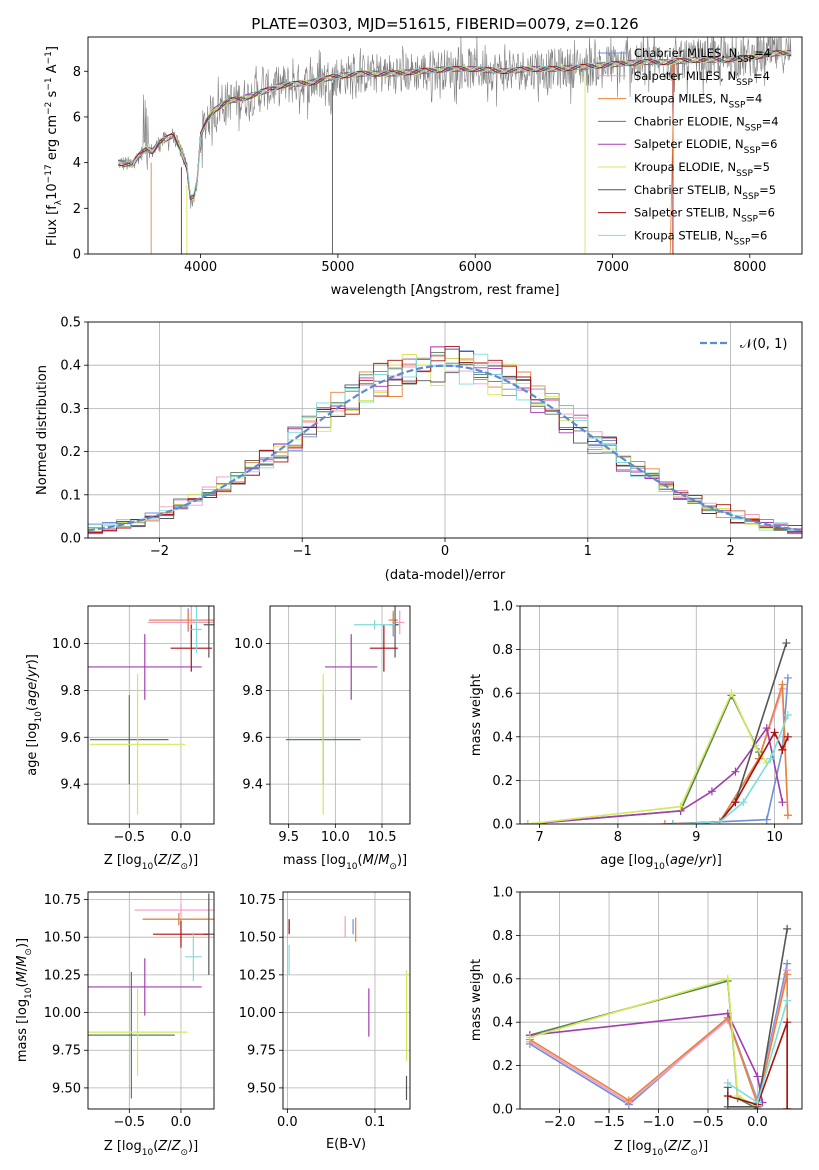 This screenshot has height=1170, width=819. I want to click on axes-mass-vs-EBV: 0.0 0.1 9.50 9.75 10.00 10.25 10.50 10.75 E(B-V), so click(325, 1021).